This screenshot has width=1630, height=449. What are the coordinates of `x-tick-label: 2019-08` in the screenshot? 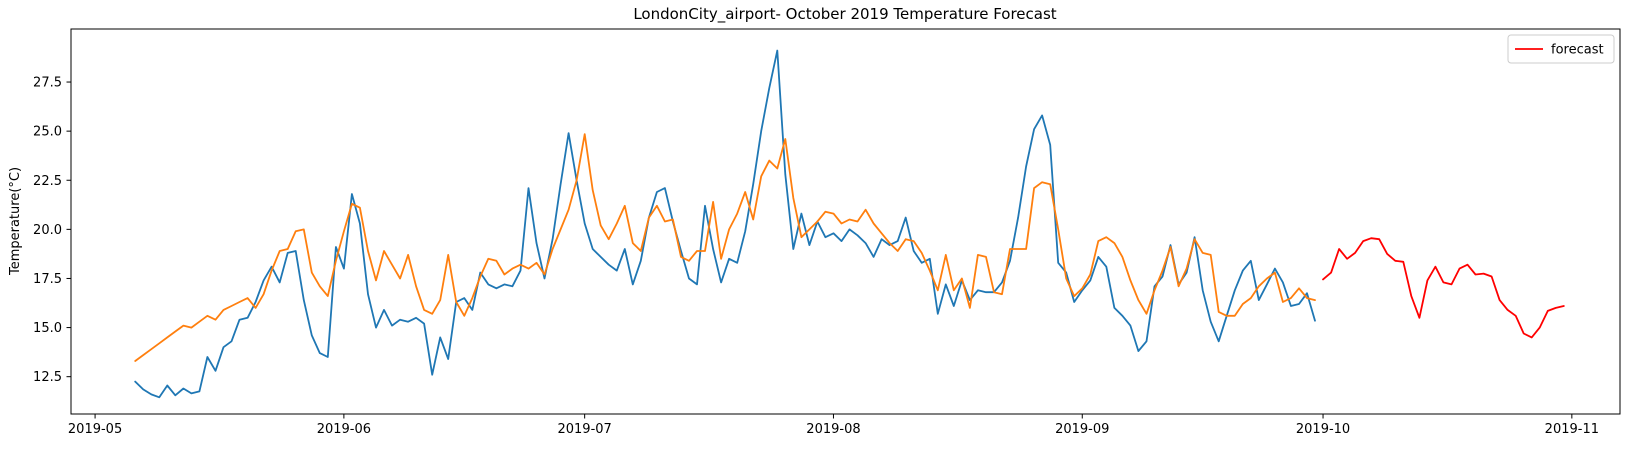 It's located at (833, 429).